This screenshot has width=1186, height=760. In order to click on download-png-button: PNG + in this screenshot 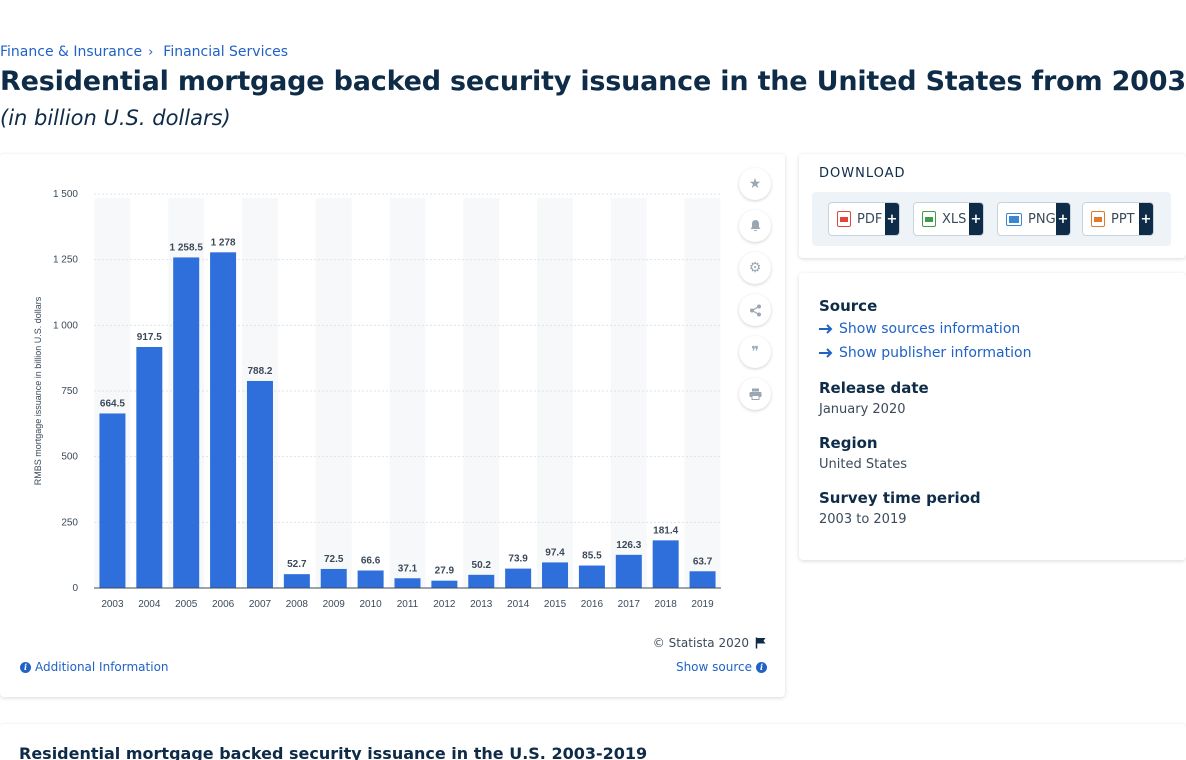, I will do `click(1034, 219)`.